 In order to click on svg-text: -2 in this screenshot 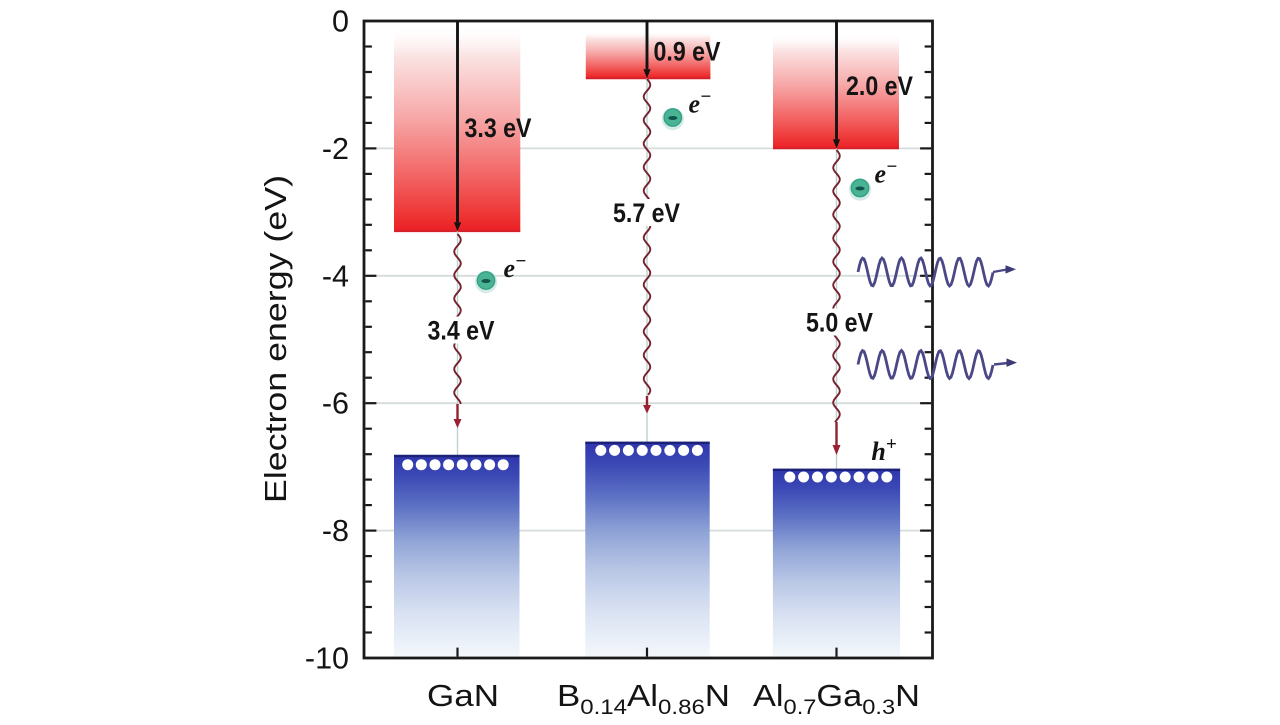, I will do `click(335, 149)`.